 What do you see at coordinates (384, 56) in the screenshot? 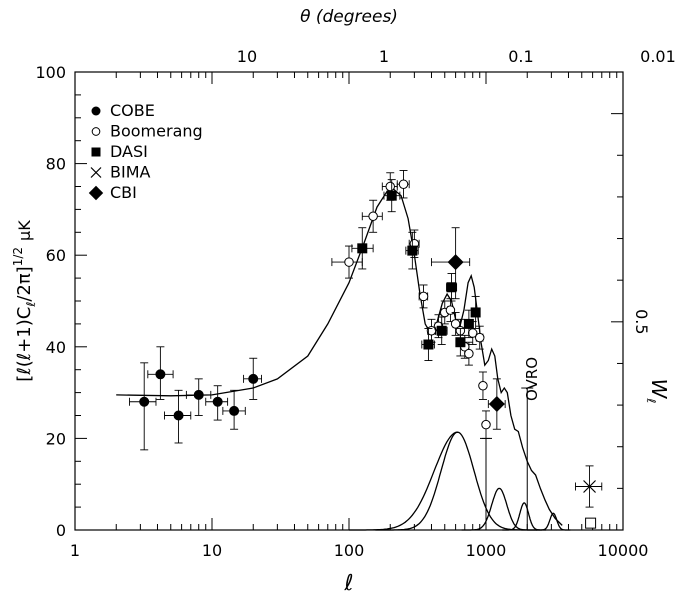
I see `top-tick-label: 1` at bounding box center [384, 56].